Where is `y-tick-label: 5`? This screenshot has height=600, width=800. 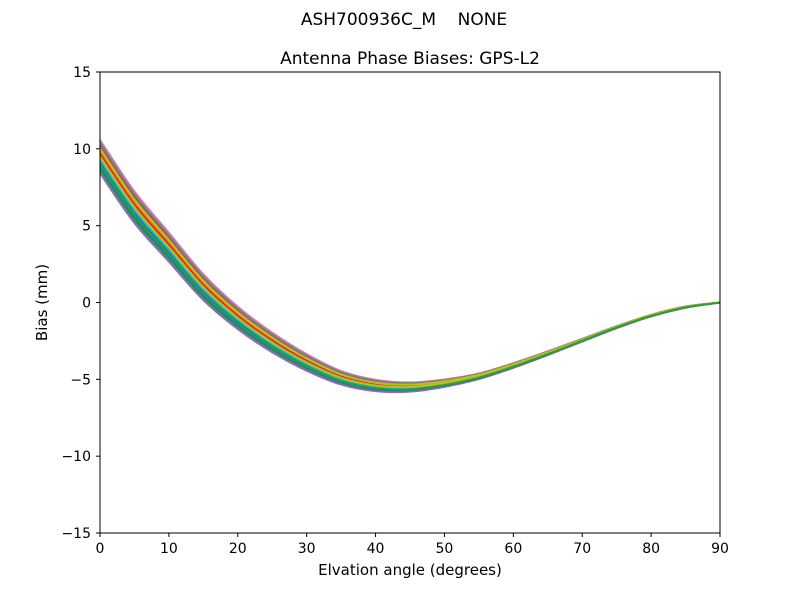
y-tick-label: 5 is located at coordinates (86, 227).